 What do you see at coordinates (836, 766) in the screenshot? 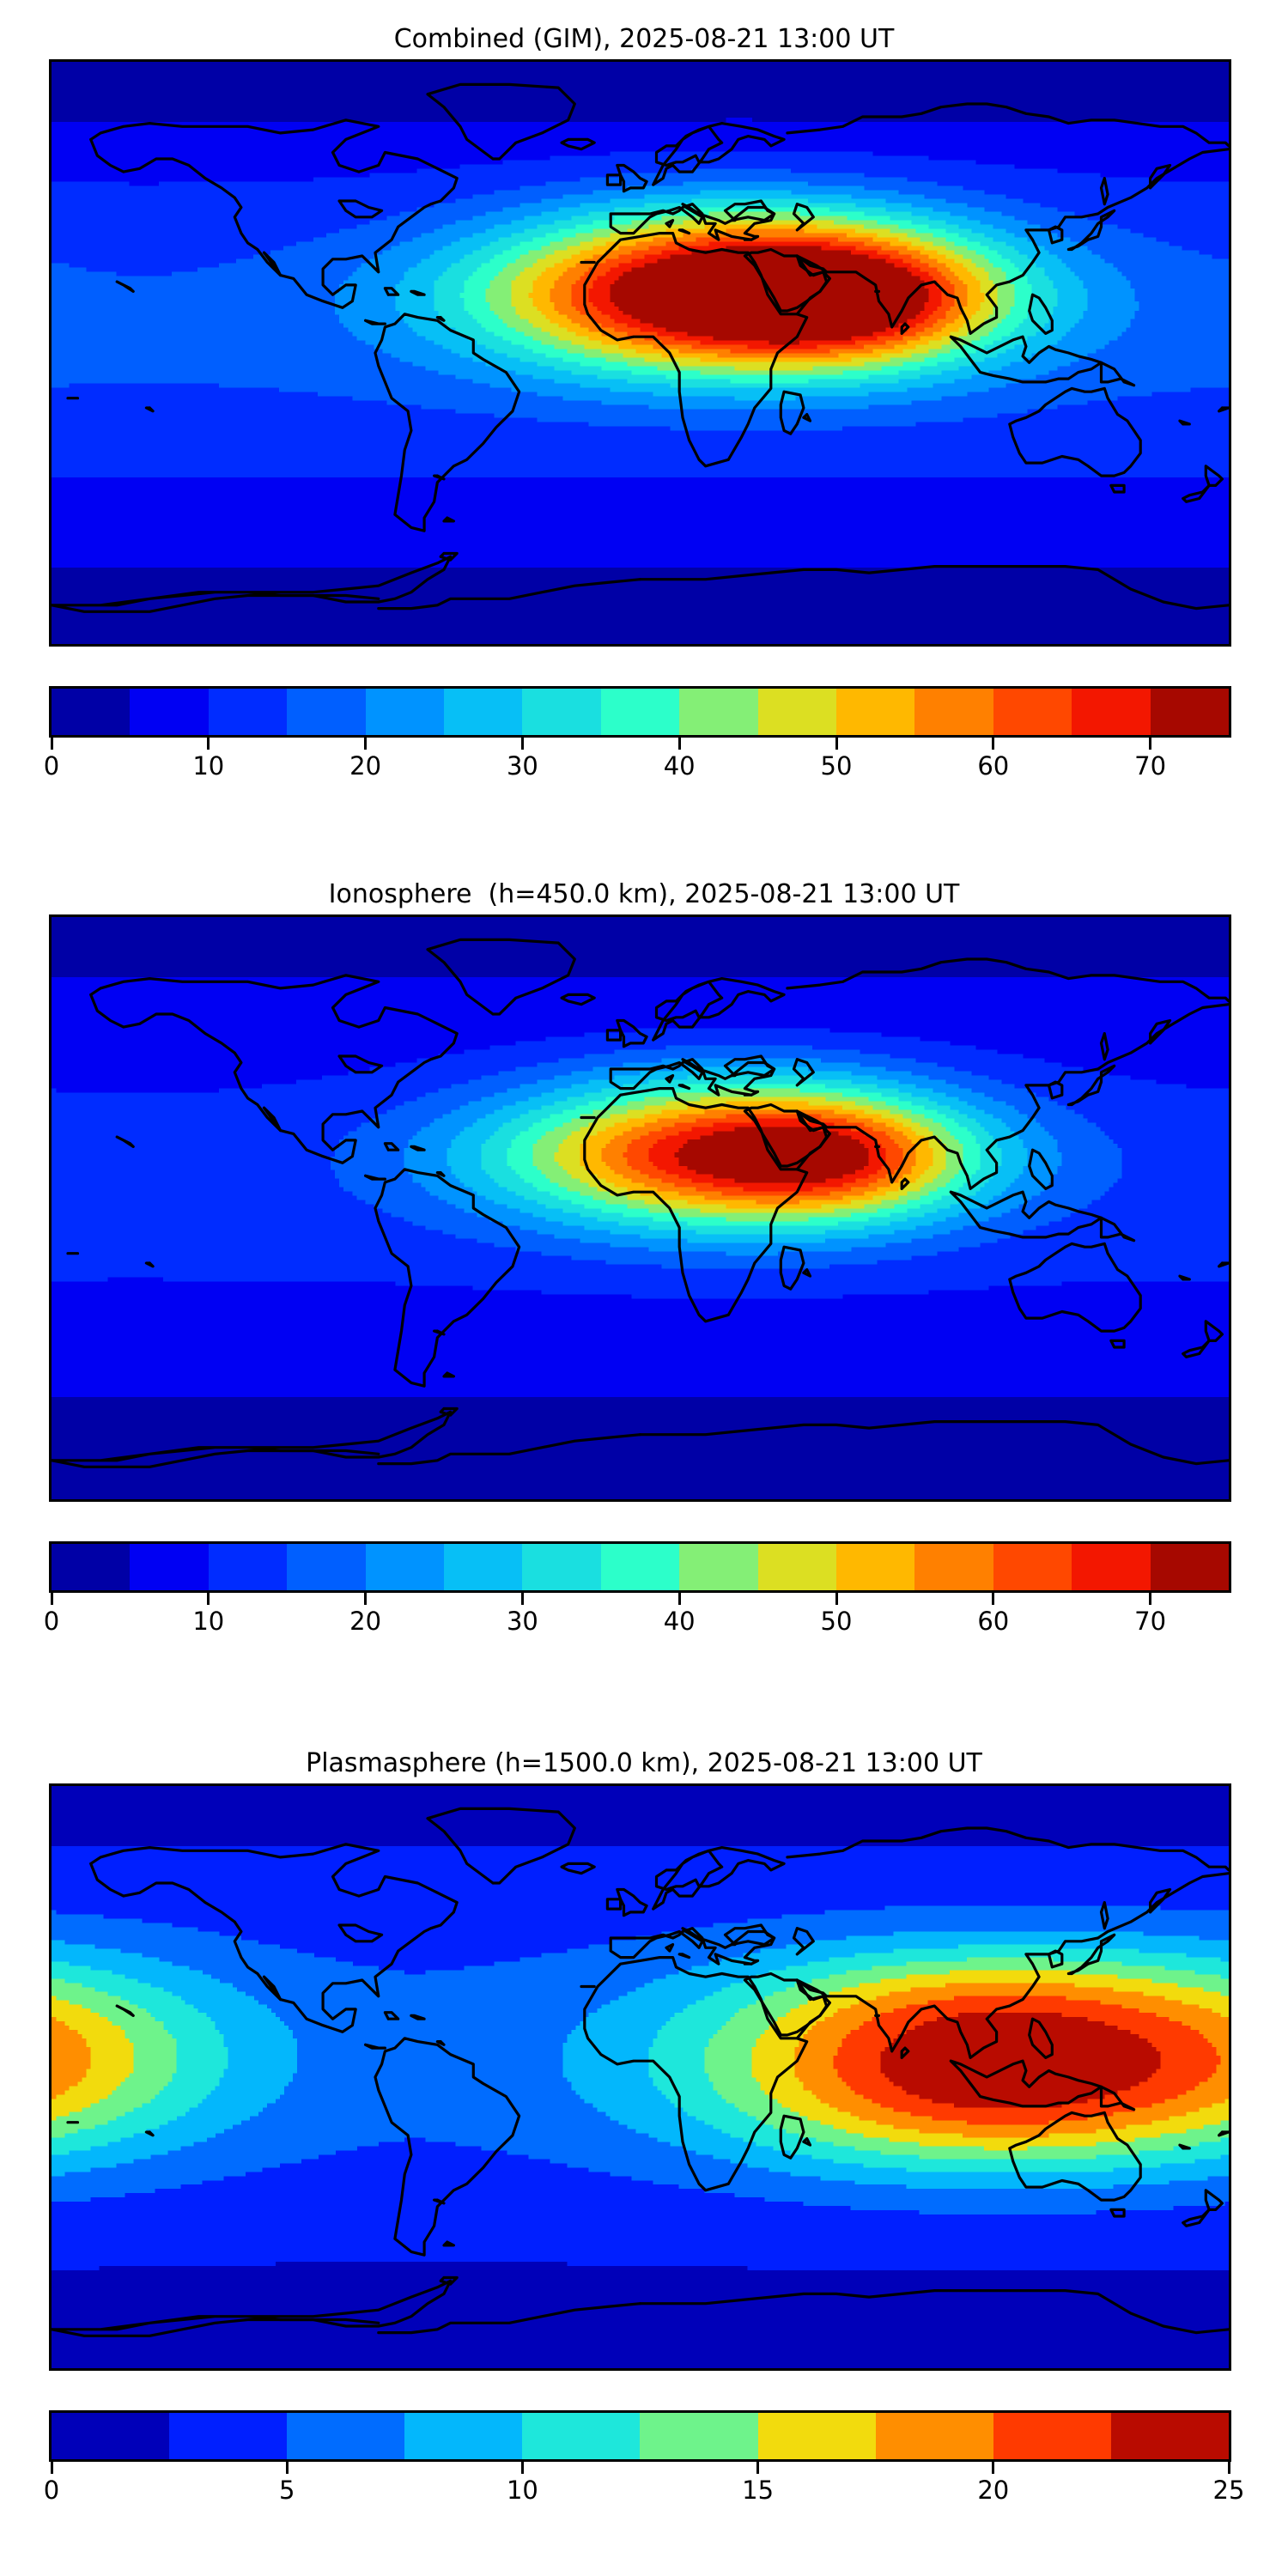
I see `colorbar-tick-label: 50` at bounding box center [836, 766].